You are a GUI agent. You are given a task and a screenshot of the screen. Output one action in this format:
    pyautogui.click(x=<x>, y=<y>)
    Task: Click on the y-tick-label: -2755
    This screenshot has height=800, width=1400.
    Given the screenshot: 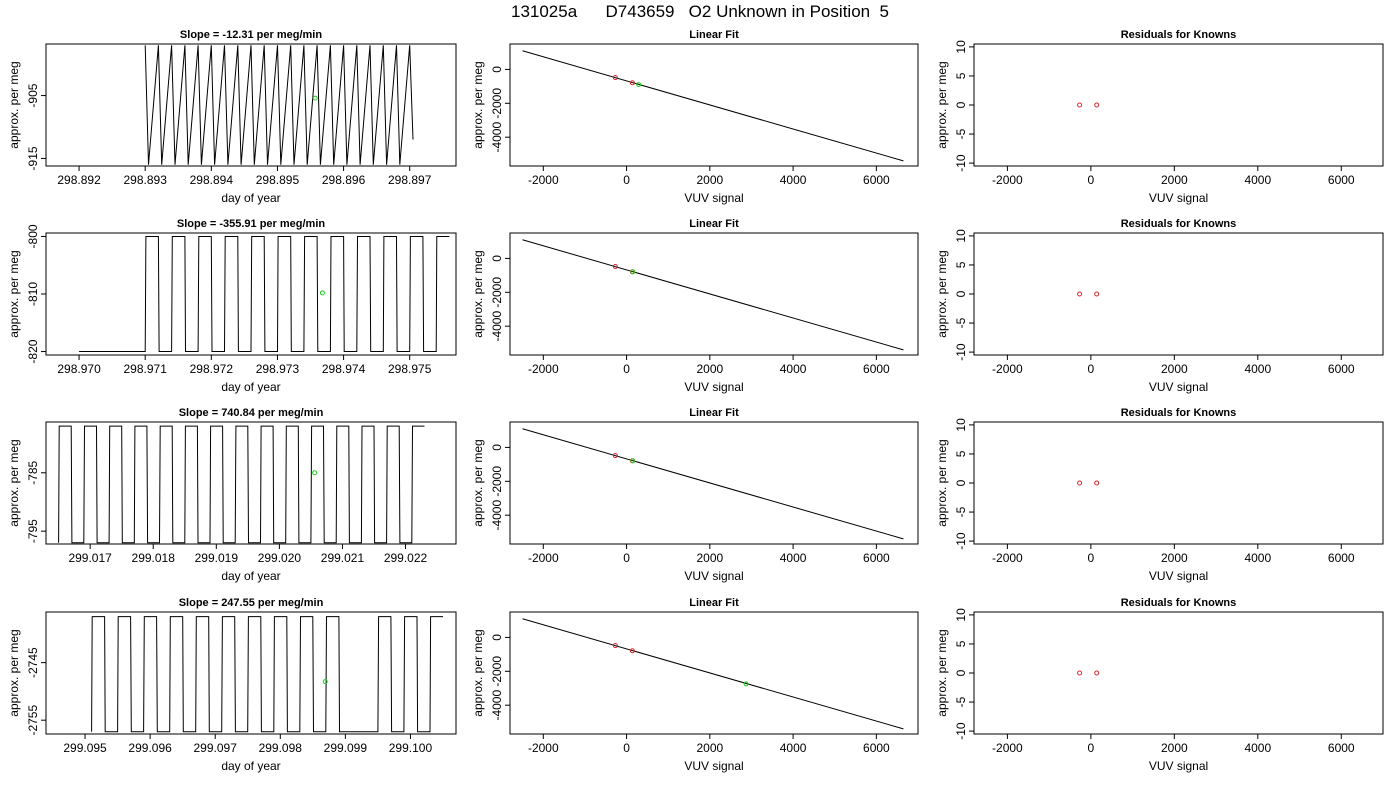 What is the action you would take?
    pyautogui.click(x=33, y=720)
    